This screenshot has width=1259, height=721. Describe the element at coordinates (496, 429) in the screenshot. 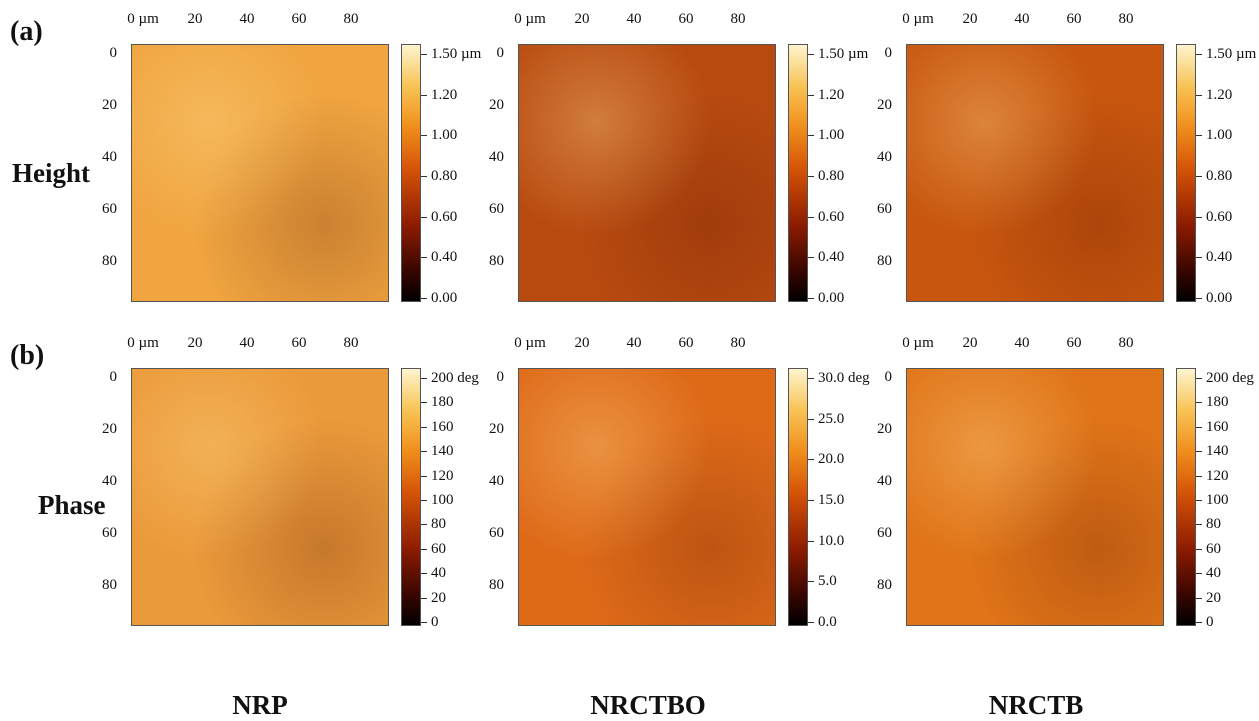

I see `nrctbo-phase-y-tick: 20` at that location.